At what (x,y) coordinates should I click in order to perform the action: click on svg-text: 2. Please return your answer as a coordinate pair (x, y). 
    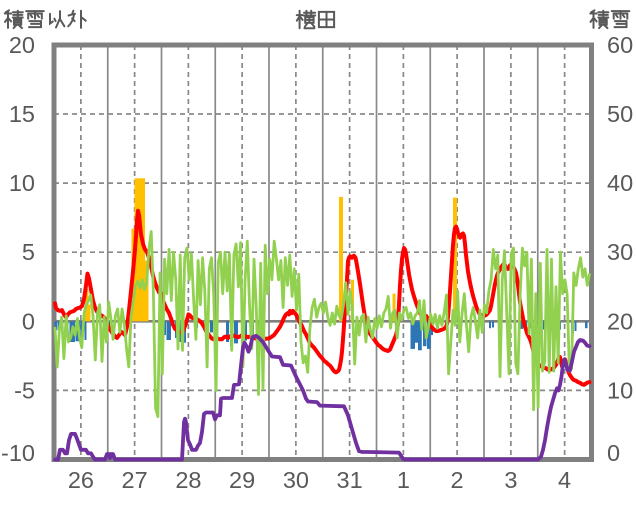
    Looking at the image, I should click on (457, 480).